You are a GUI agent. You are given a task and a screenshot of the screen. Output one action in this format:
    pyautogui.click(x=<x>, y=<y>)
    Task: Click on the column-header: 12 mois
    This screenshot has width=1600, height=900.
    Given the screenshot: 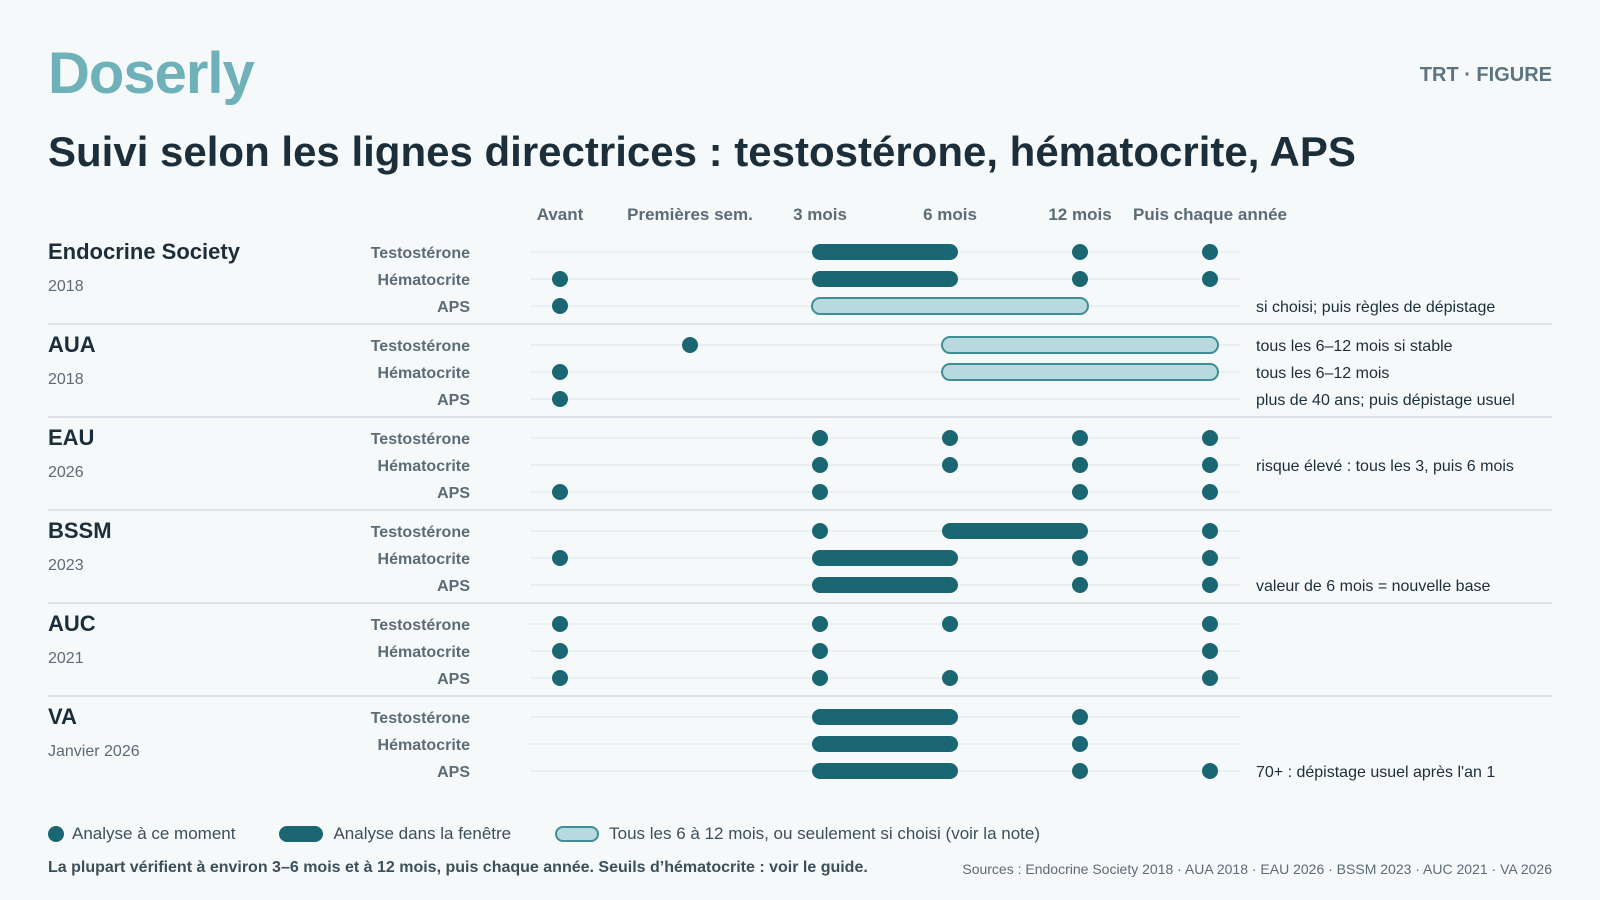 What is the action you would take?
    pyautogui.click(x=1079, y=214)
    